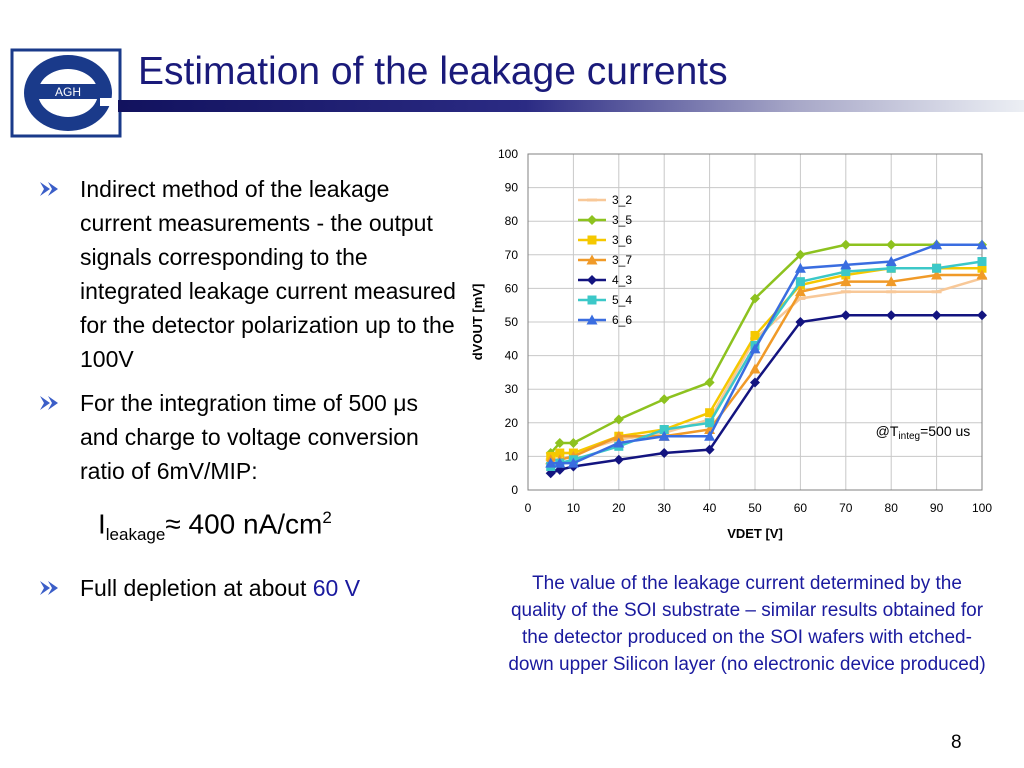 This screenshot has width=1024, height=768. I want to click on bullet-item: Full depletion at about 60 V, so click(250, 588).